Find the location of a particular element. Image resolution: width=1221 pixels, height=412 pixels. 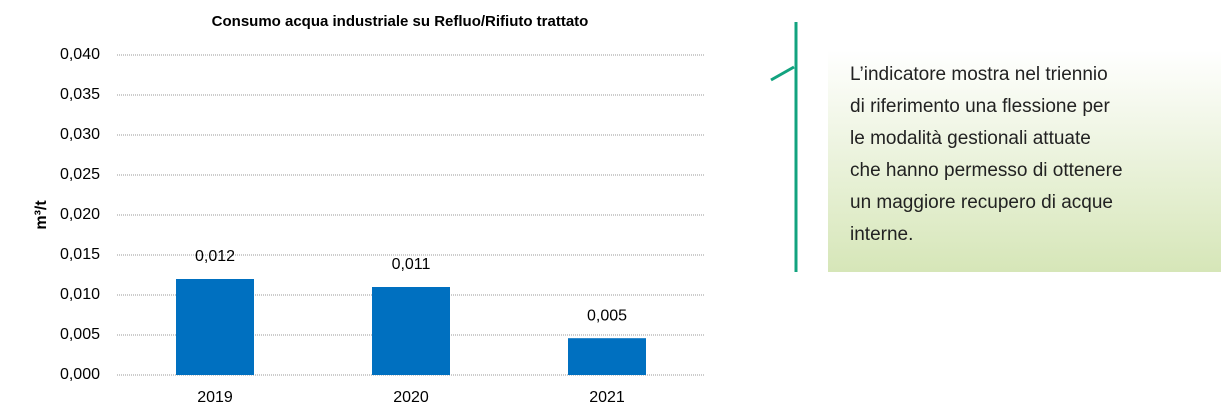

y-tick-label: 0,015 is located at coordinates (80, 254).